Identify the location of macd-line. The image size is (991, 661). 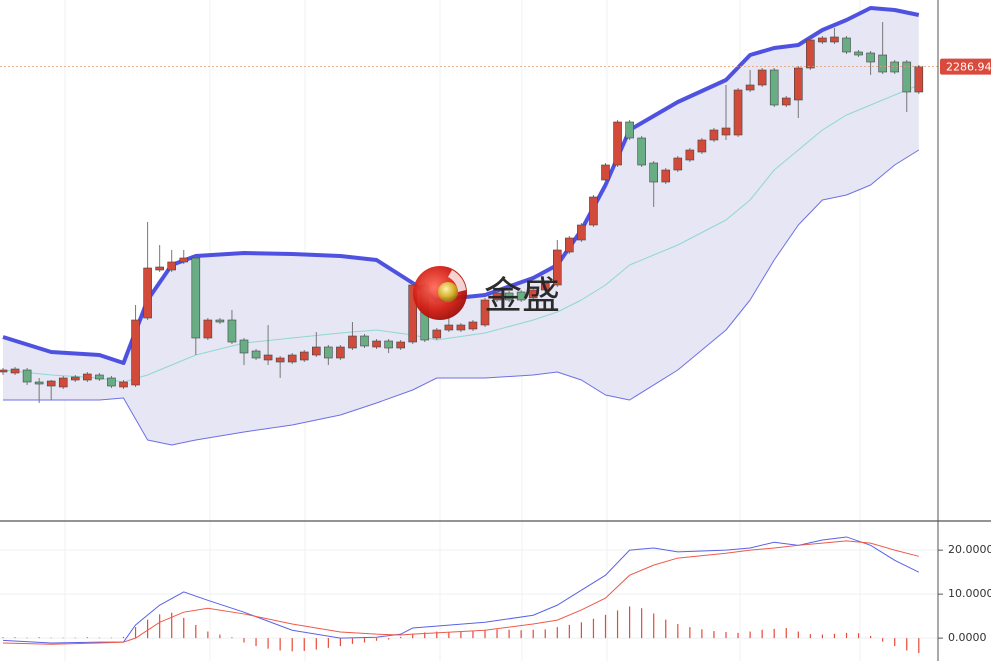
(460, 592).